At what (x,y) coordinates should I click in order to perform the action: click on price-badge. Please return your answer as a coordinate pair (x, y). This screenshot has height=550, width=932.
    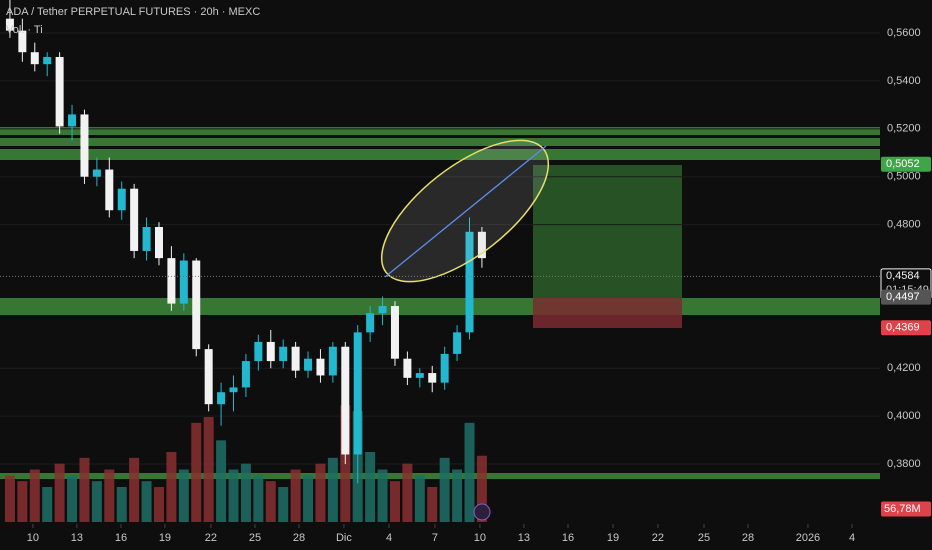
    Looking at the image, I should click on (906, 328).